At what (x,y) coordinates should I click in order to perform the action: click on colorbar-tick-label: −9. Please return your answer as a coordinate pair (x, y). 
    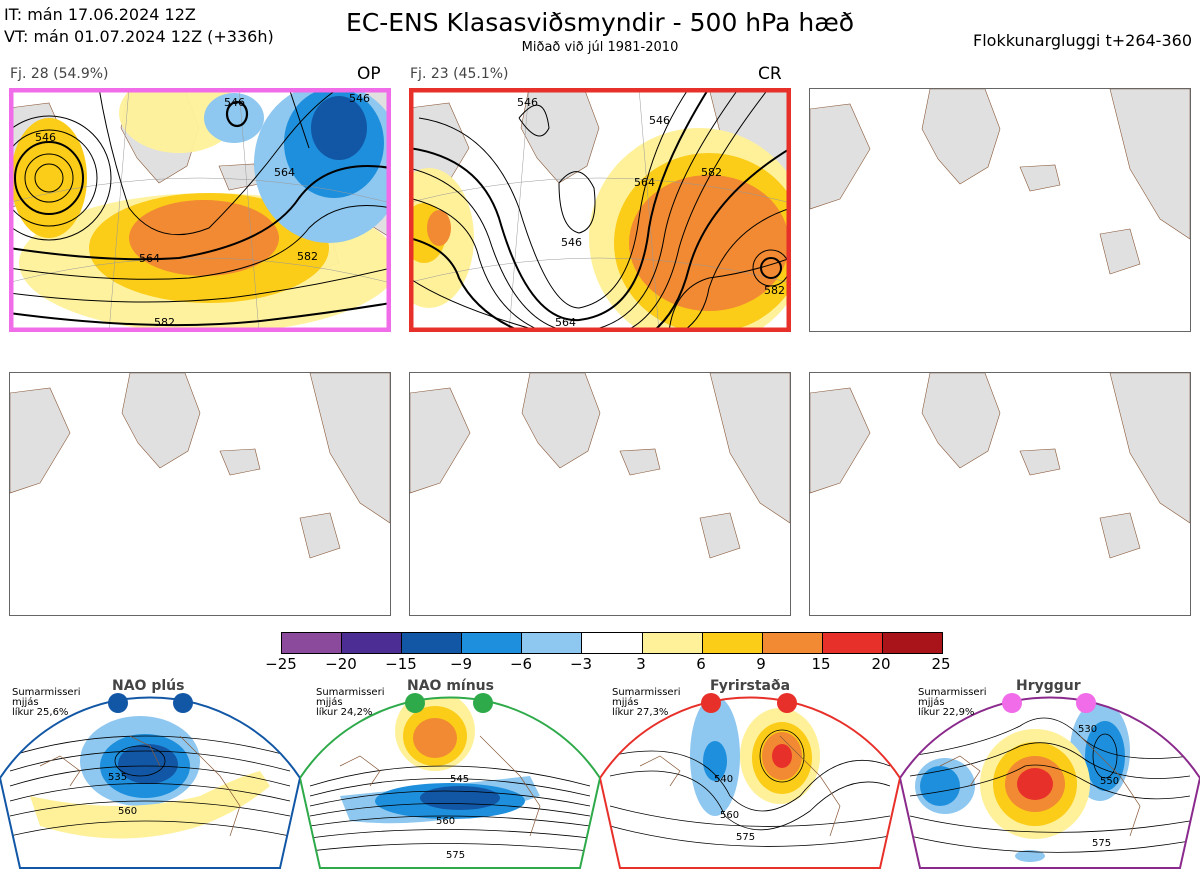
    Looking at the image, I should click on (461, 664).